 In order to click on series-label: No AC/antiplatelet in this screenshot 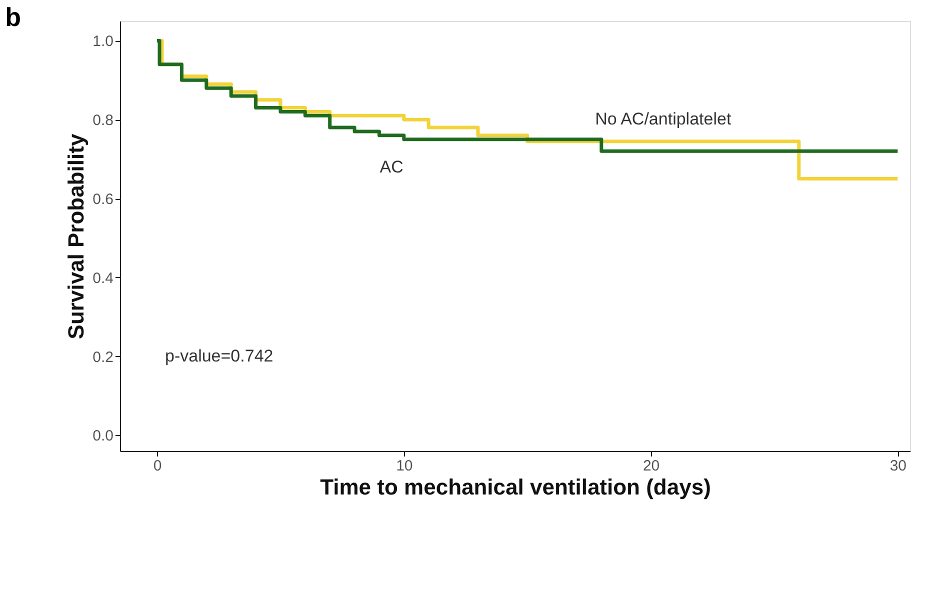, I will do `click(663, 118)`.